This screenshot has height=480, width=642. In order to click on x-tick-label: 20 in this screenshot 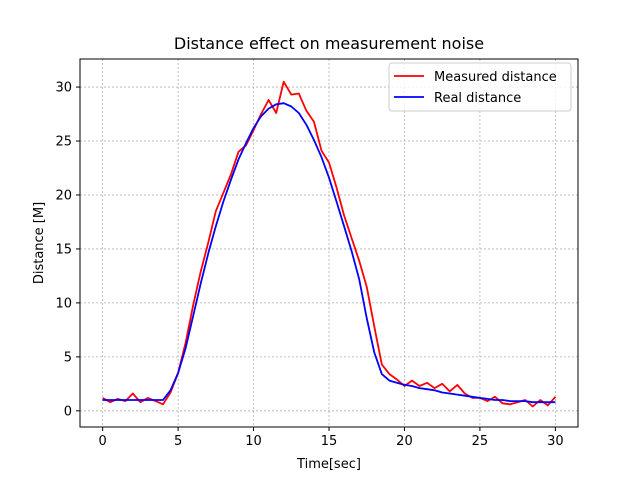, I will do `click(404, 441)`.